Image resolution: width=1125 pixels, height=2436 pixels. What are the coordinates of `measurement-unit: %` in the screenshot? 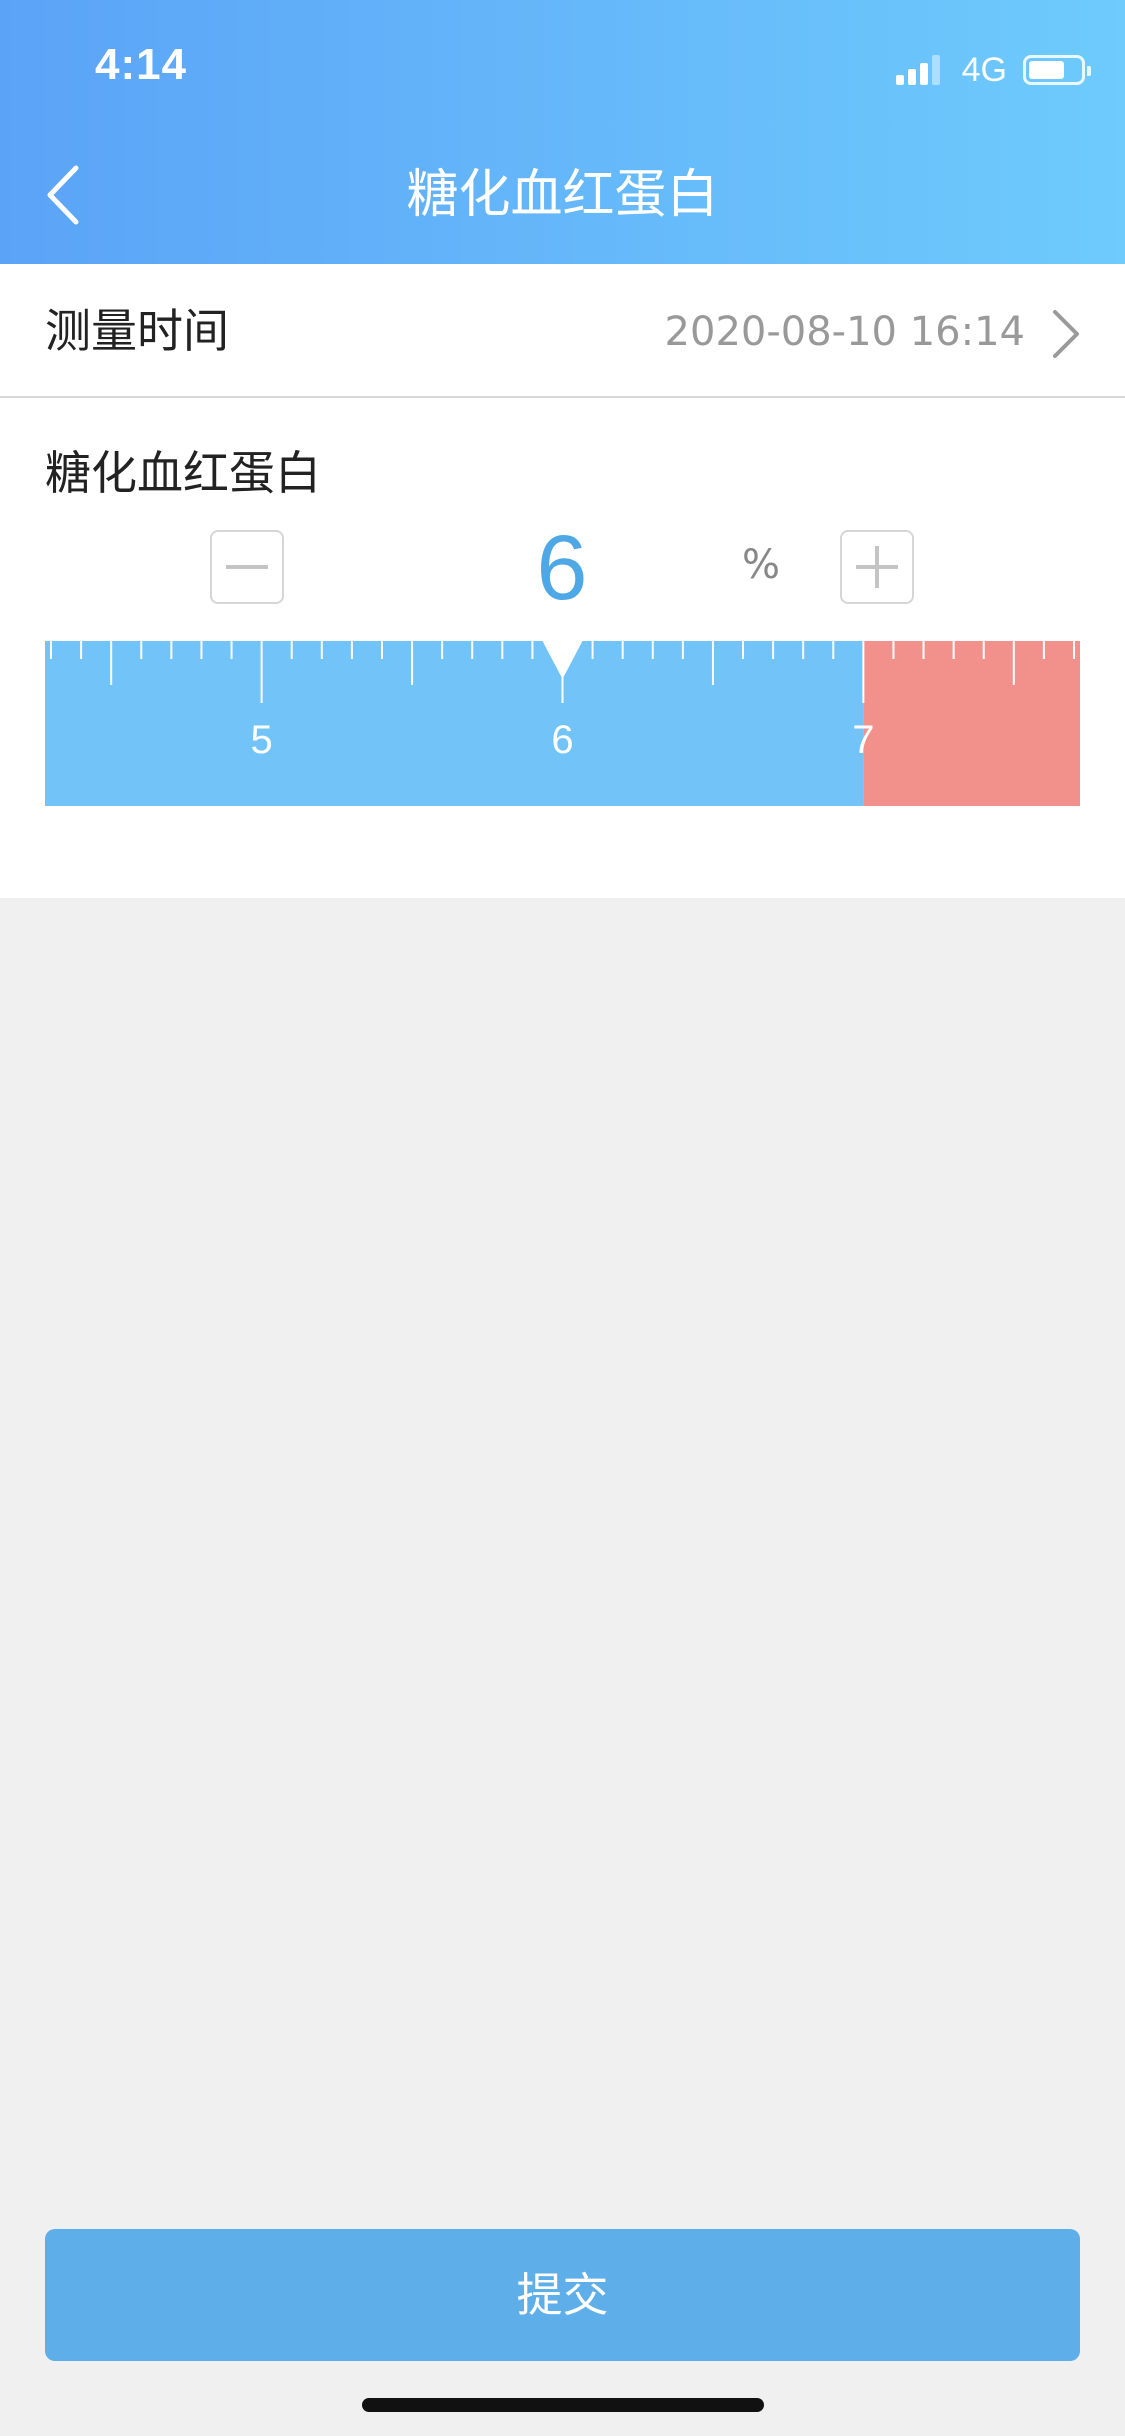 It's located at (761, 565).